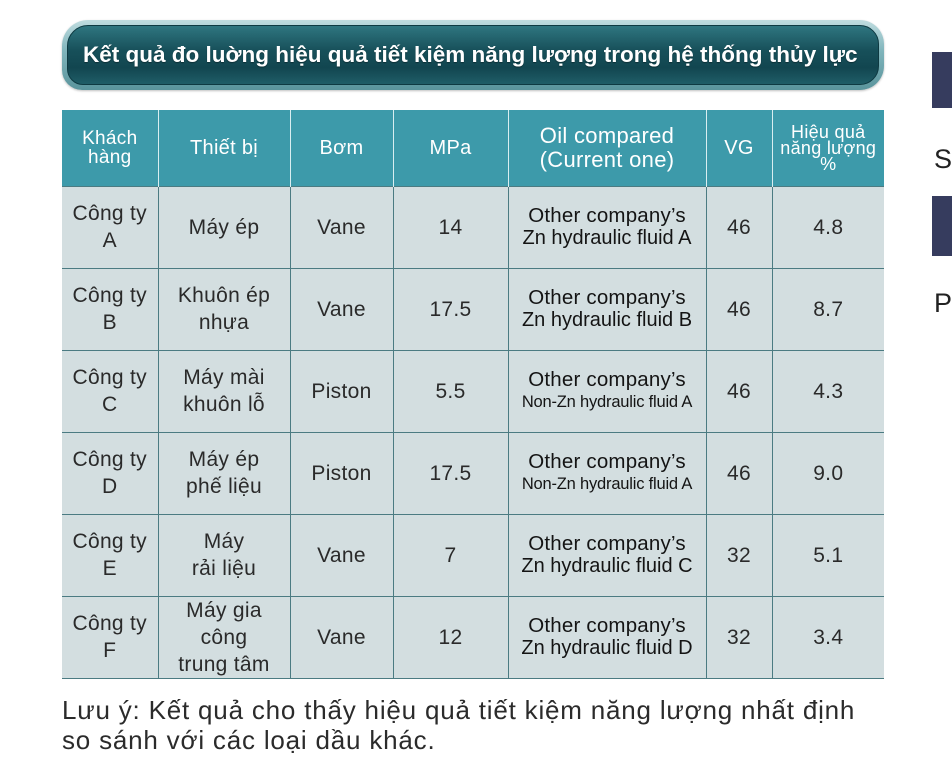 The height and width of the screenshot is (771, 952). Describe the element at coordinates (224, 377) in the screenshot. I see `equipment-line: Máy mài` at that location.